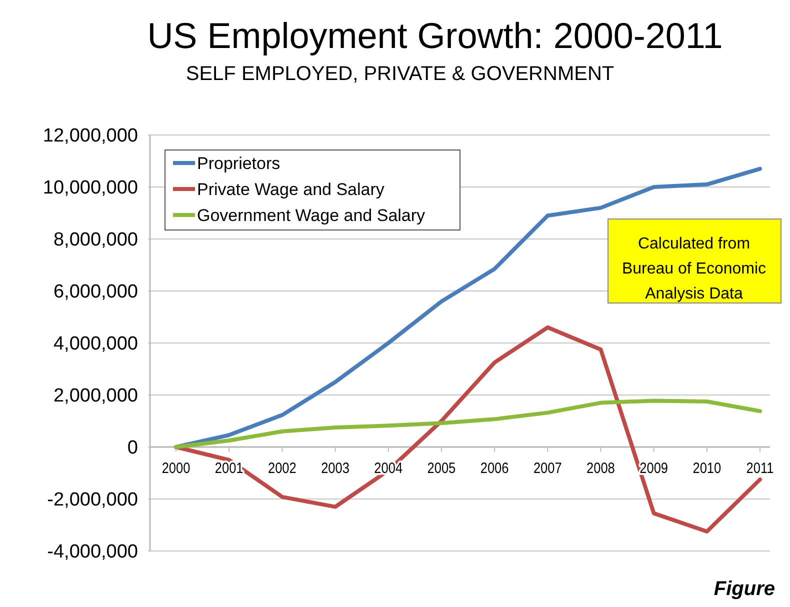 The width and height of the screenshot is (790, 607). Describe the element at coordinates (435, 35) in the screenshot. I see `chart-title: US Employment Growth: 2000-2011` at that location.